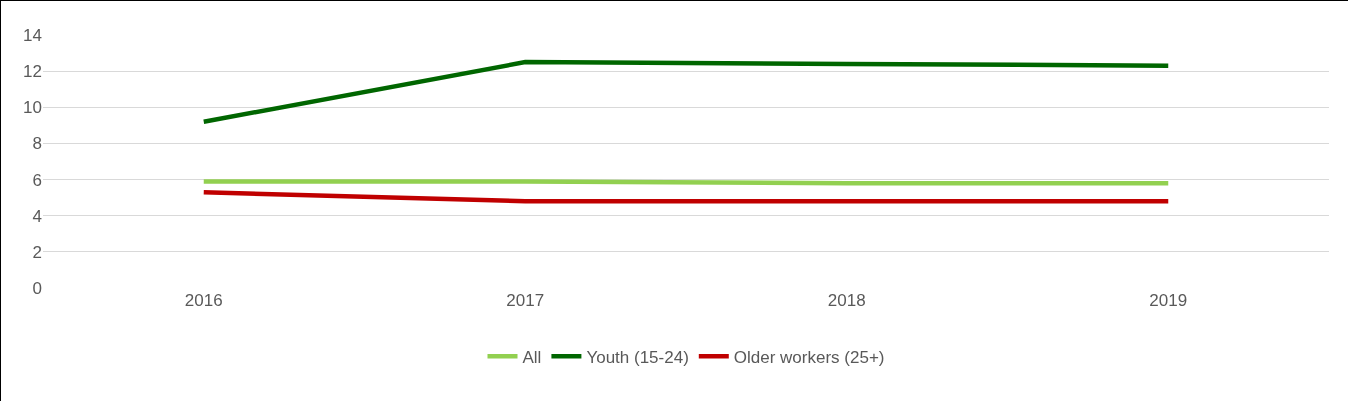  I want to click on y-tick-label: 0, so click(37, 288).